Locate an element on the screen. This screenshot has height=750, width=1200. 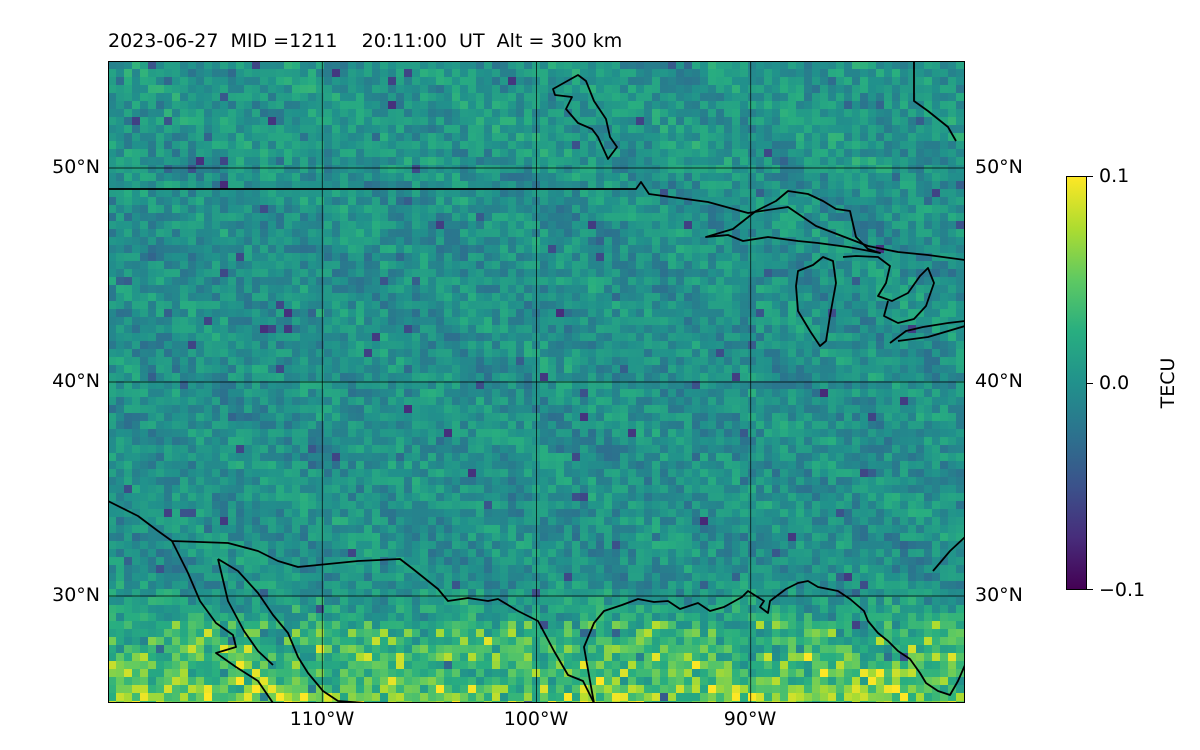
title-time: 20:11:00 UT is located at coordinates (423, 41).